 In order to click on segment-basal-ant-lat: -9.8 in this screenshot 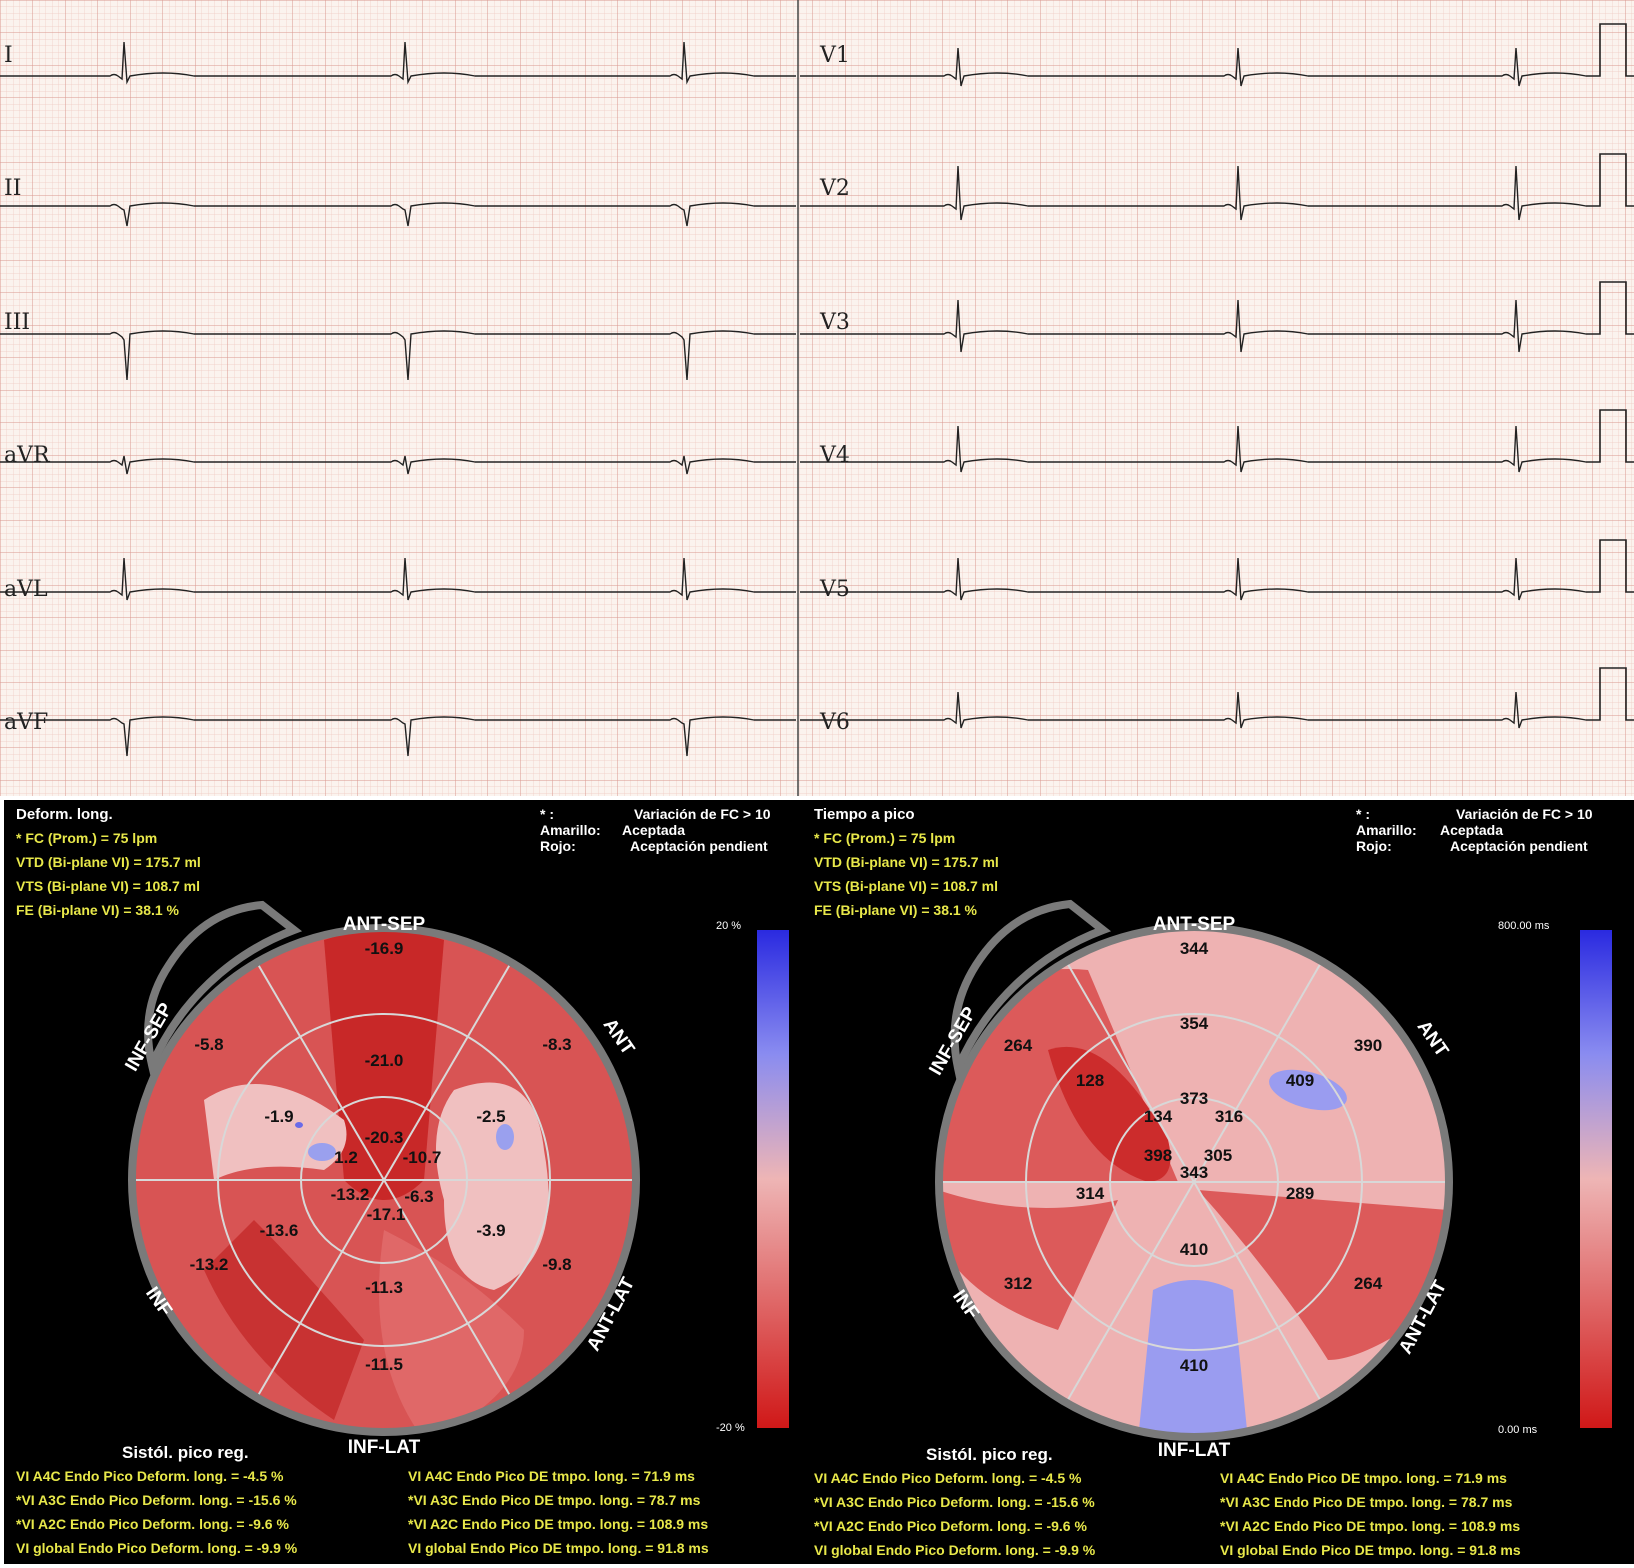, I will do `click(556, 1264)`.